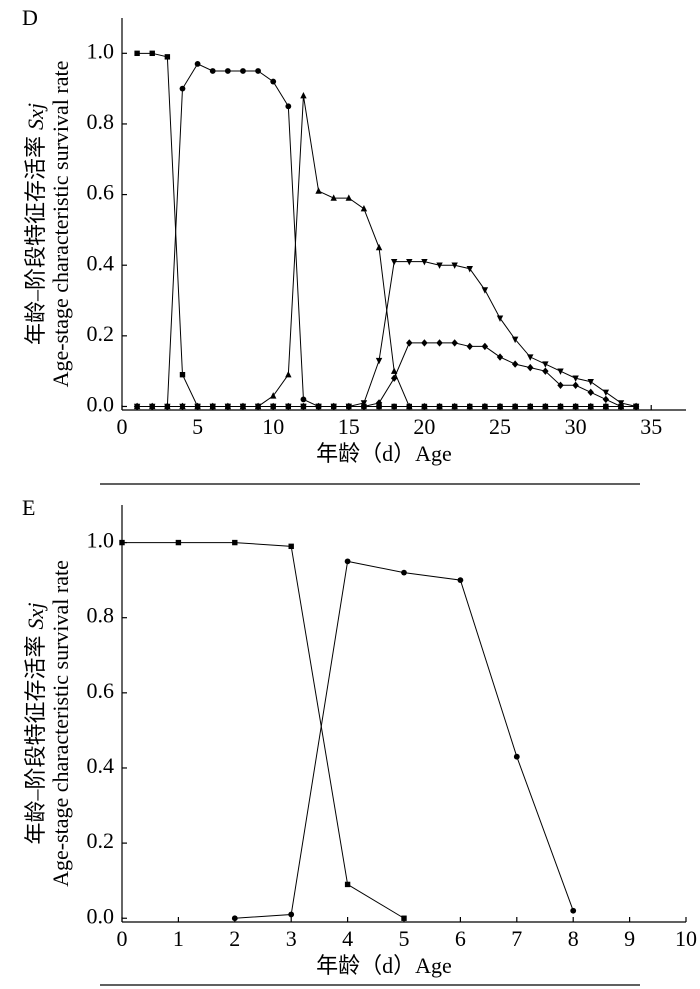  What do you see at coordinates (101, 404) in the screenshot?
I see `y-tick-label: 0.0` at bounding box center [101, 404].